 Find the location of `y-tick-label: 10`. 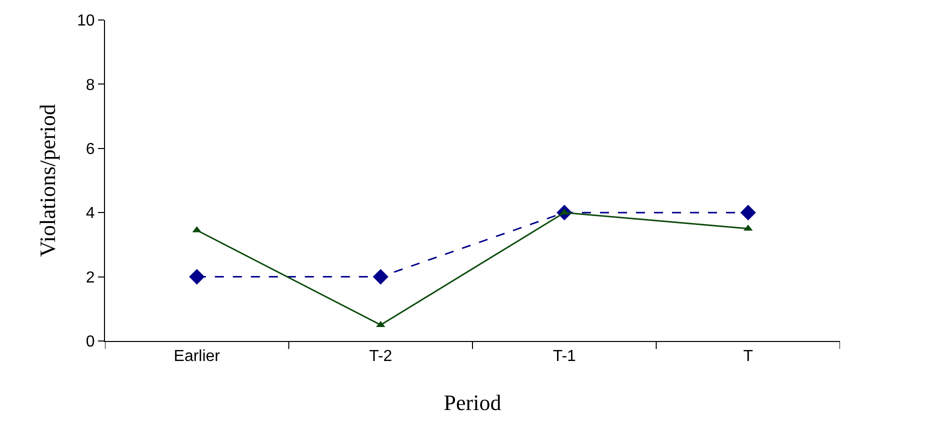

y-tick-label: 10 is located at coordinates (86, 21).